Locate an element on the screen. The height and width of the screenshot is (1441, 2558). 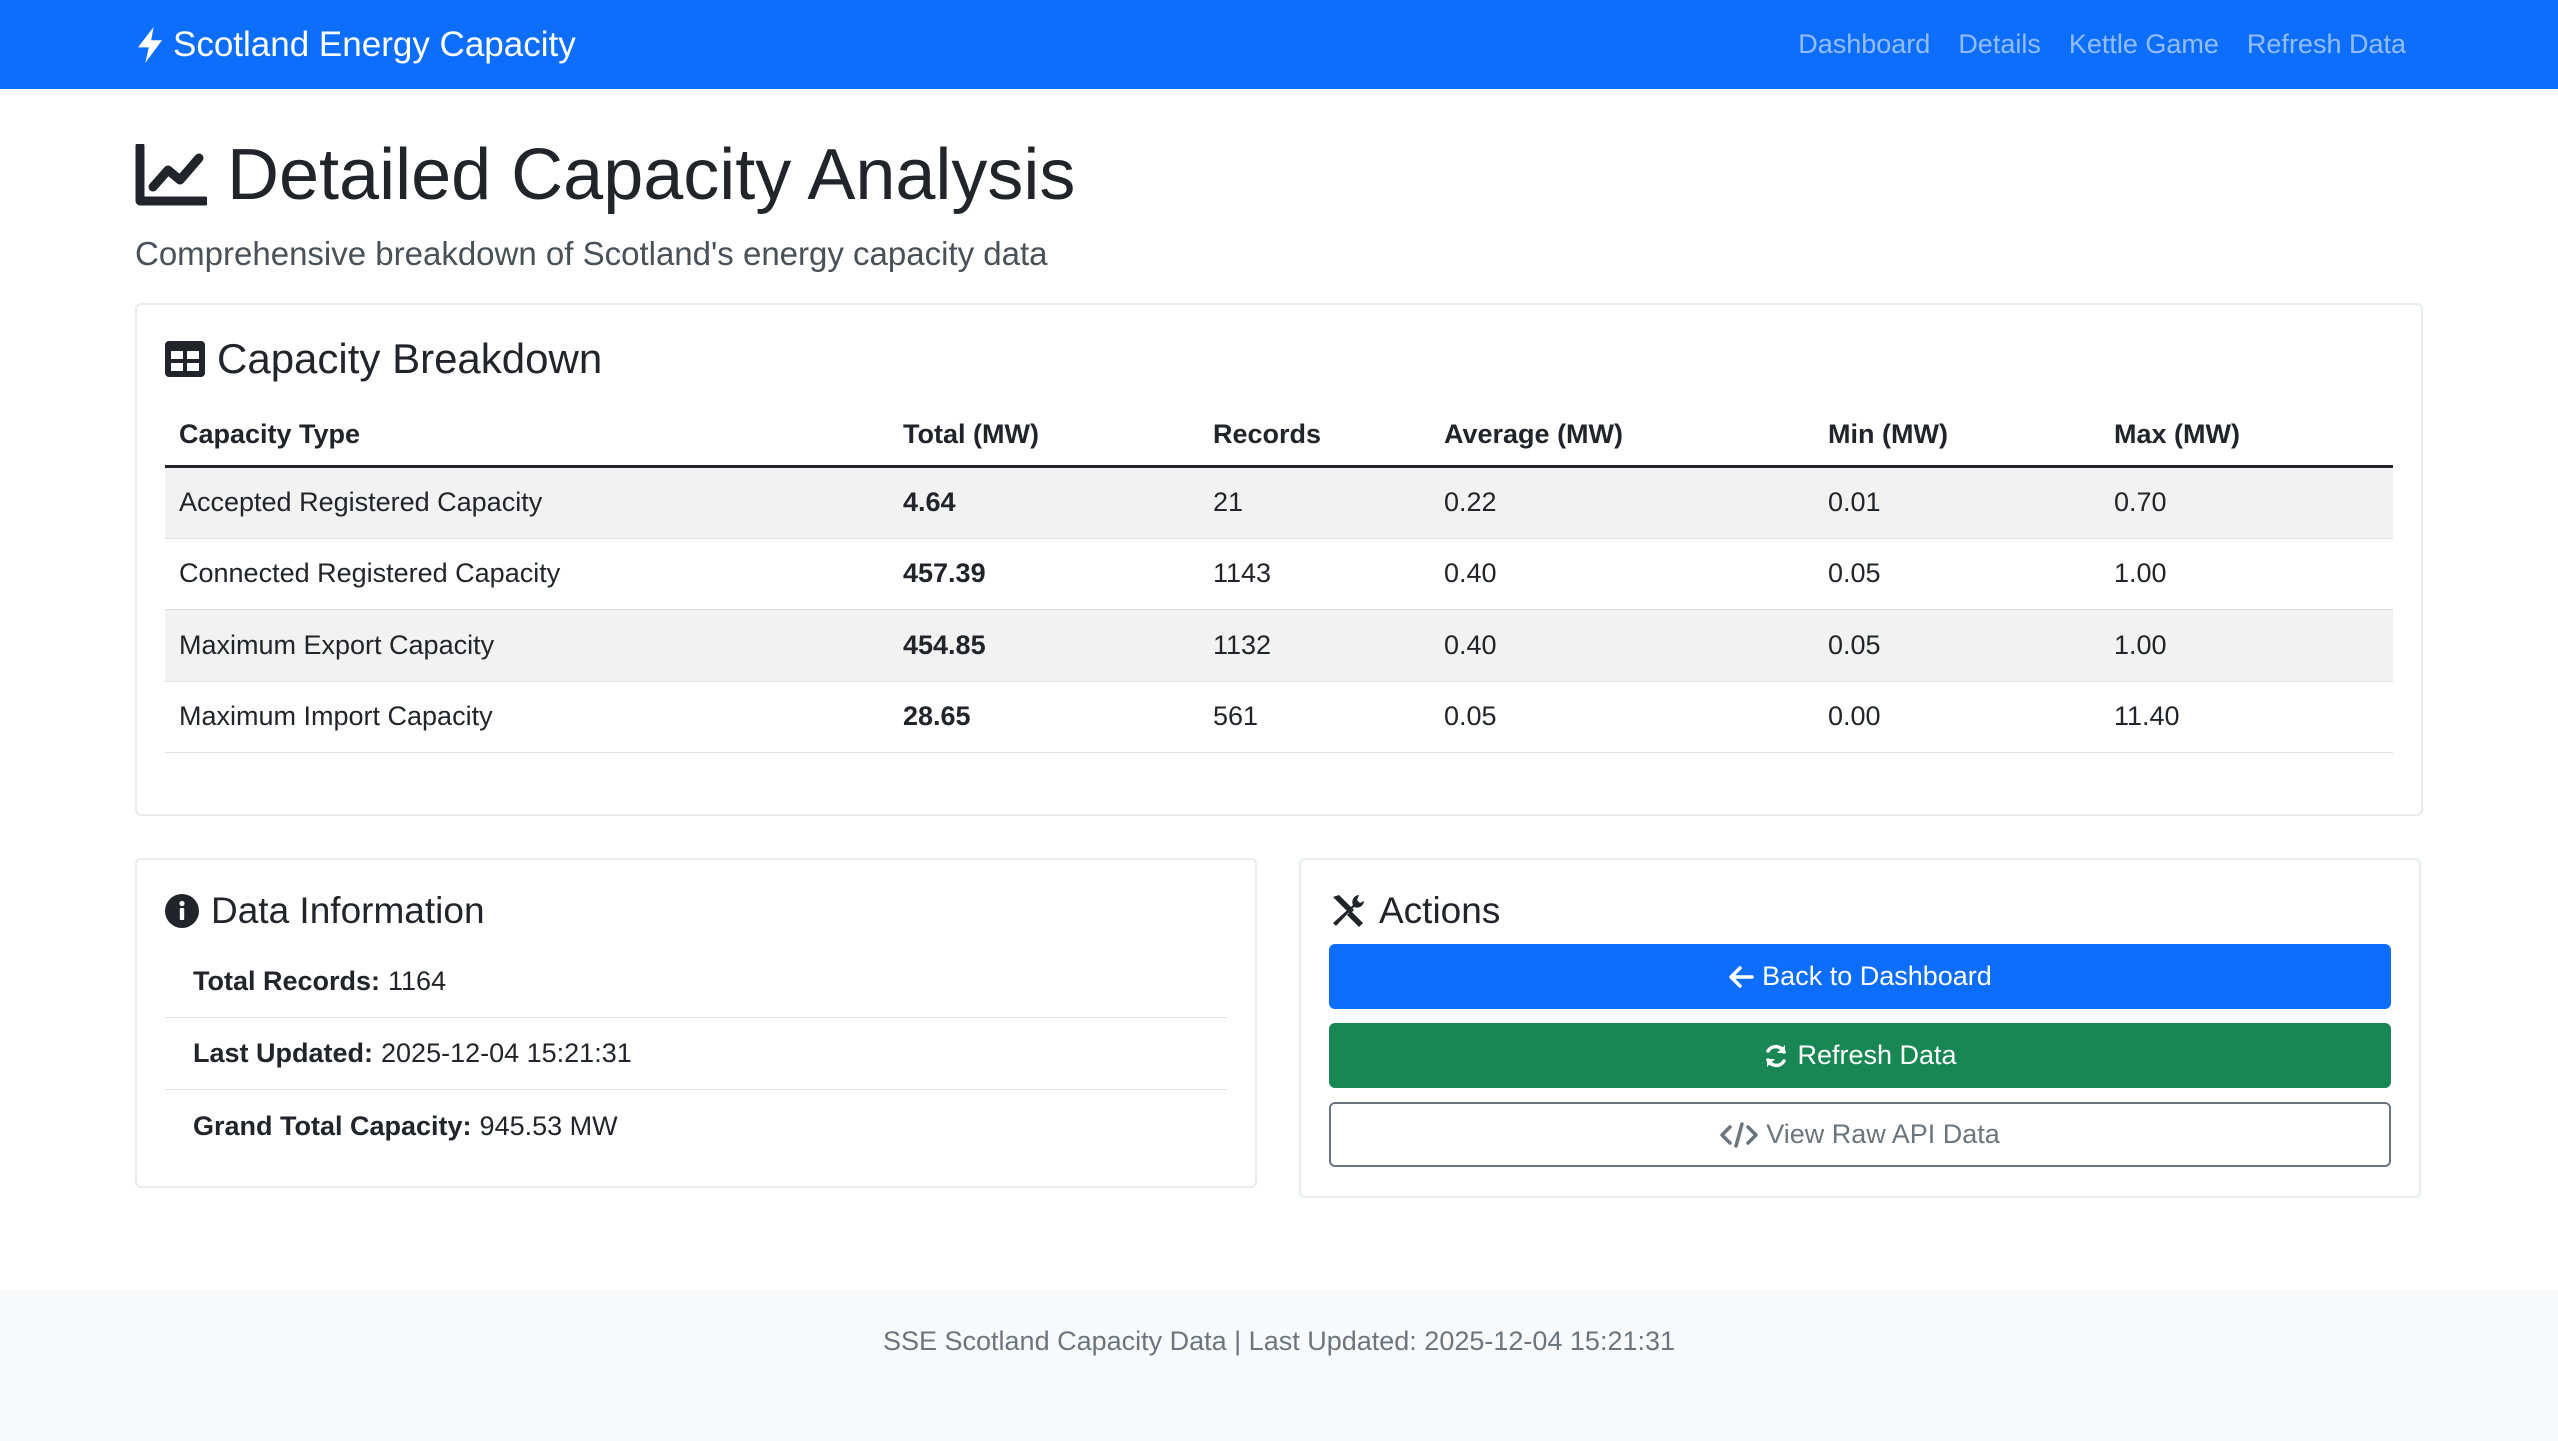
cell-records: 561 is located at coordinates (1314, 717).